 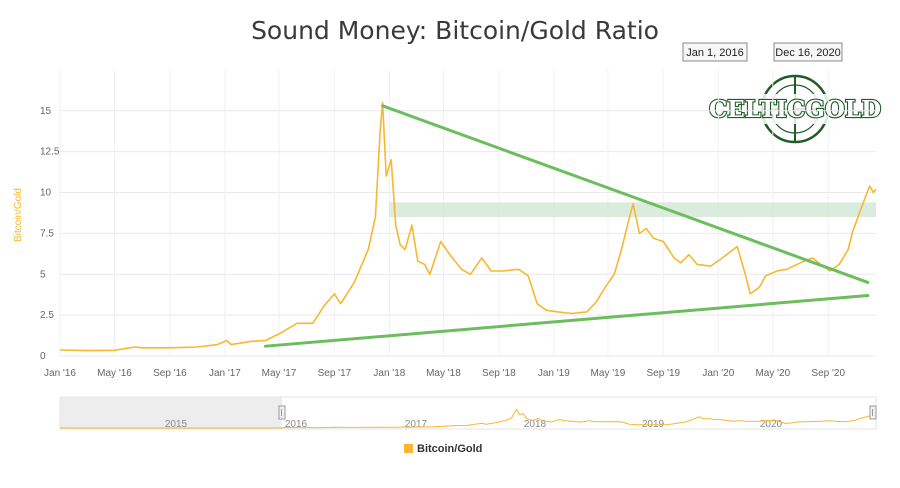 What do you see at coordinates (455, 30) in the screenshot?
I see `chart-title: Sound Money: Bitcoin/Gold Ratio` at bounding box center [455, 30].